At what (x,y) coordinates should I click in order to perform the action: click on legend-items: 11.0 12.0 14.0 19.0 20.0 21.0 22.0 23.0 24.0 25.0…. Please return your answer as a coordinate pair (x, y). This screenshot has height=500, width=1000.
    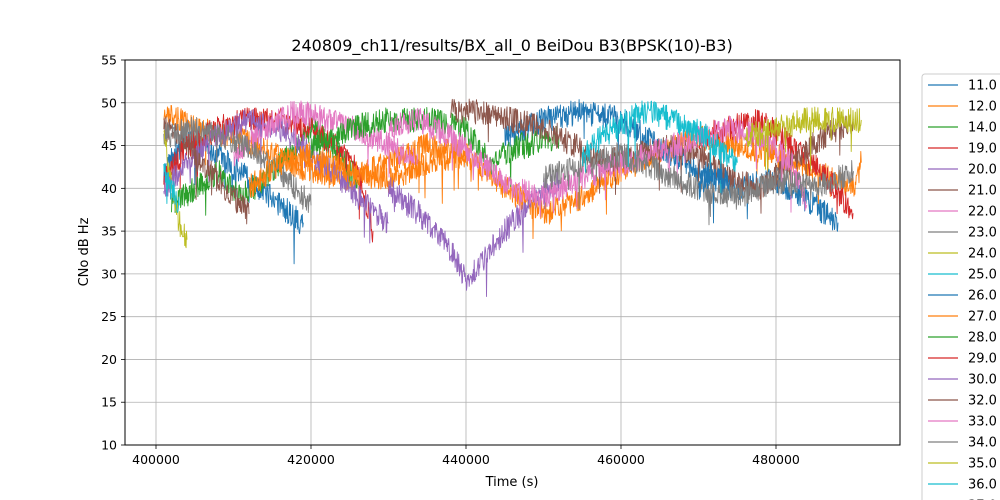
    Looking at the image, I should click on (962, 289).